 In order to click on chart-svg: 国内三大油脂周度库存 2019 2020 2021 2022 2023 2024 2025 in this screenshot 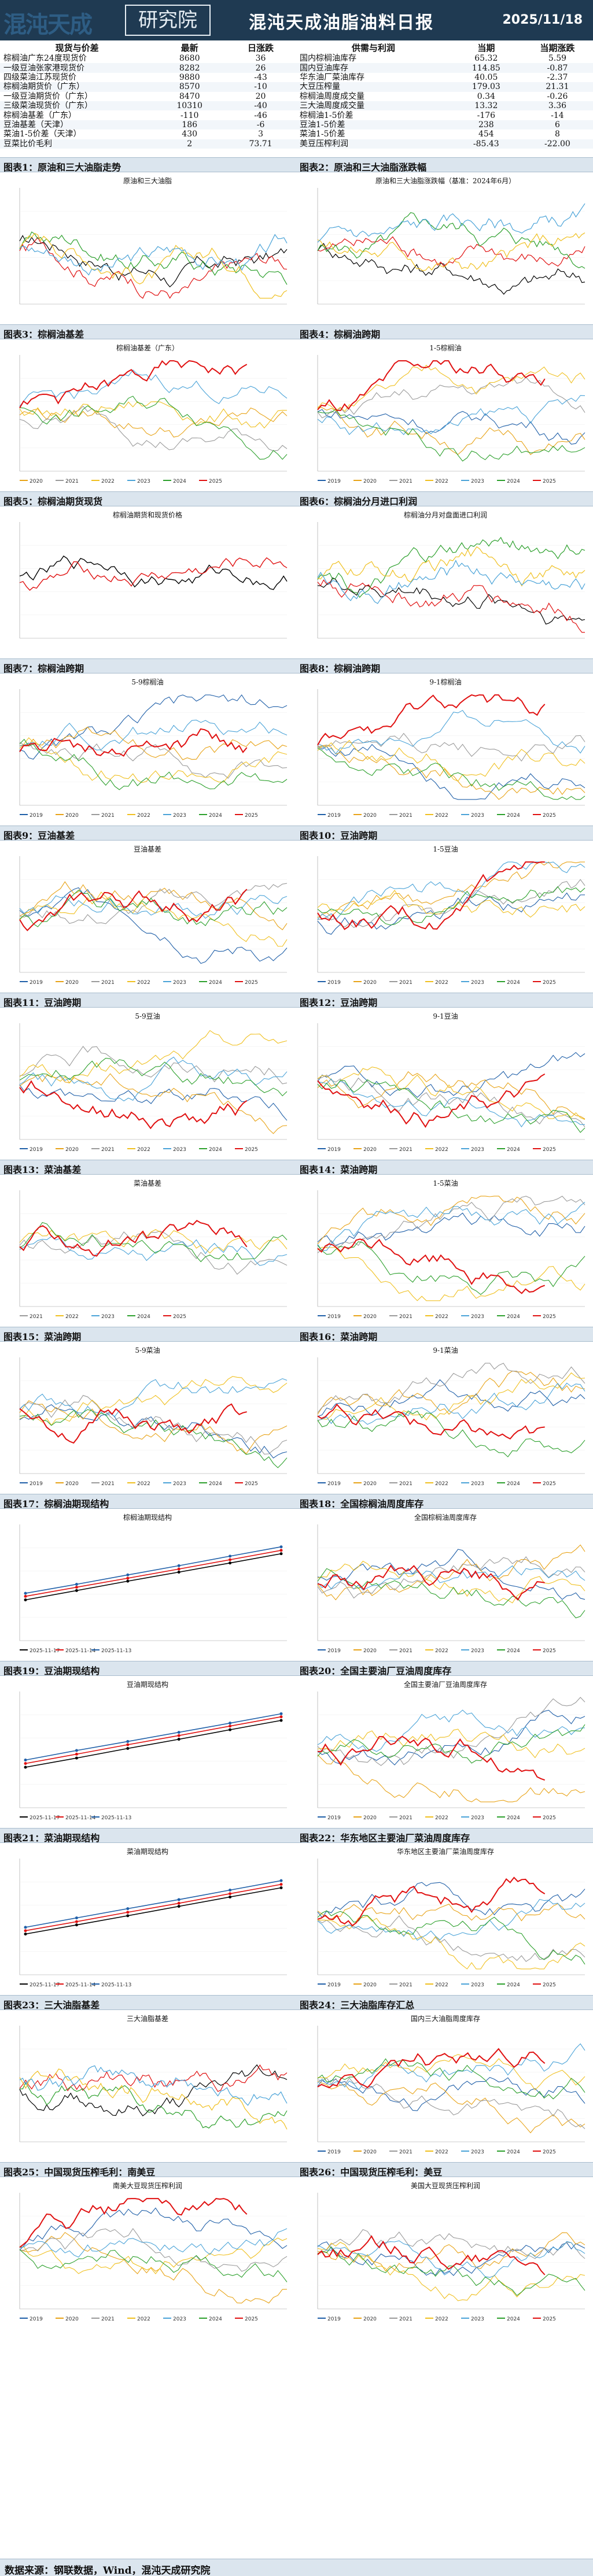, I will do `click(451, 2084)`.